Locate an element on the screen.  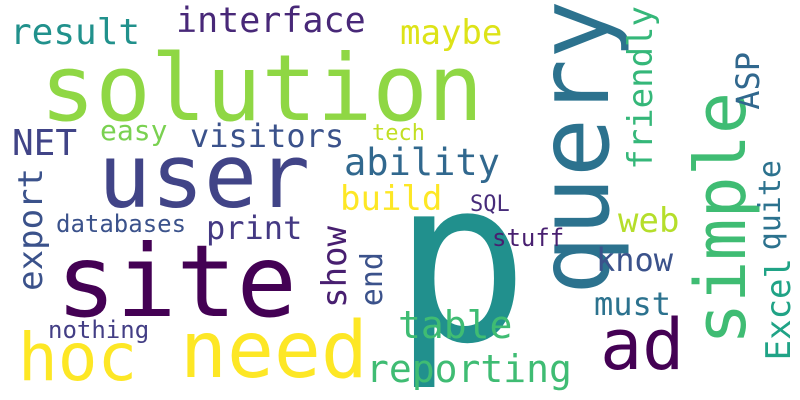
word-user: user is located at coordinates (204, 176).